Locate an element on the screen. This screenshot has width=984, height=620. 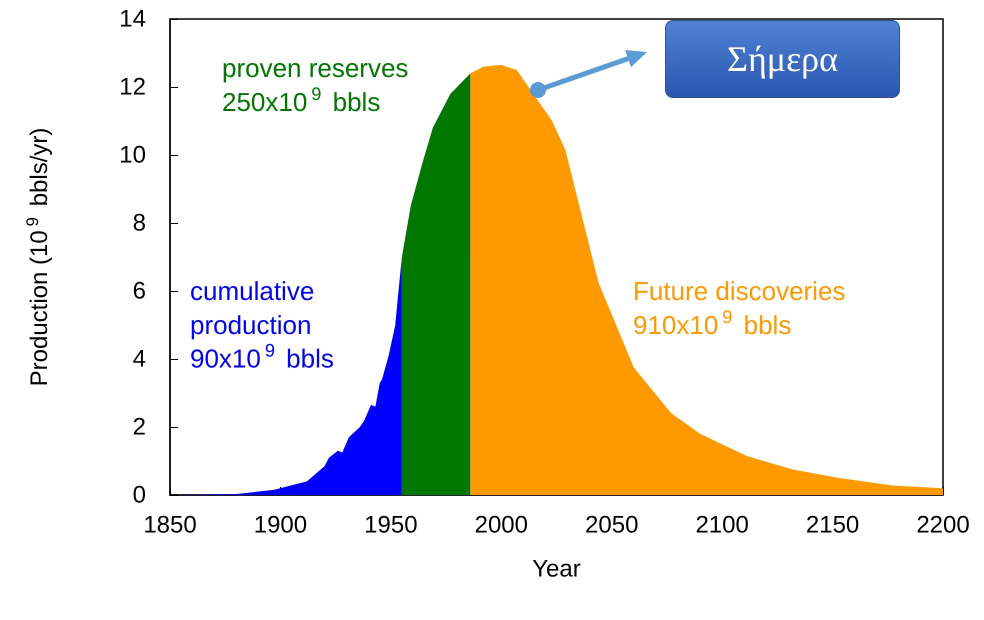
x-tick-label: 2200 is located at coordinates (943, 525).